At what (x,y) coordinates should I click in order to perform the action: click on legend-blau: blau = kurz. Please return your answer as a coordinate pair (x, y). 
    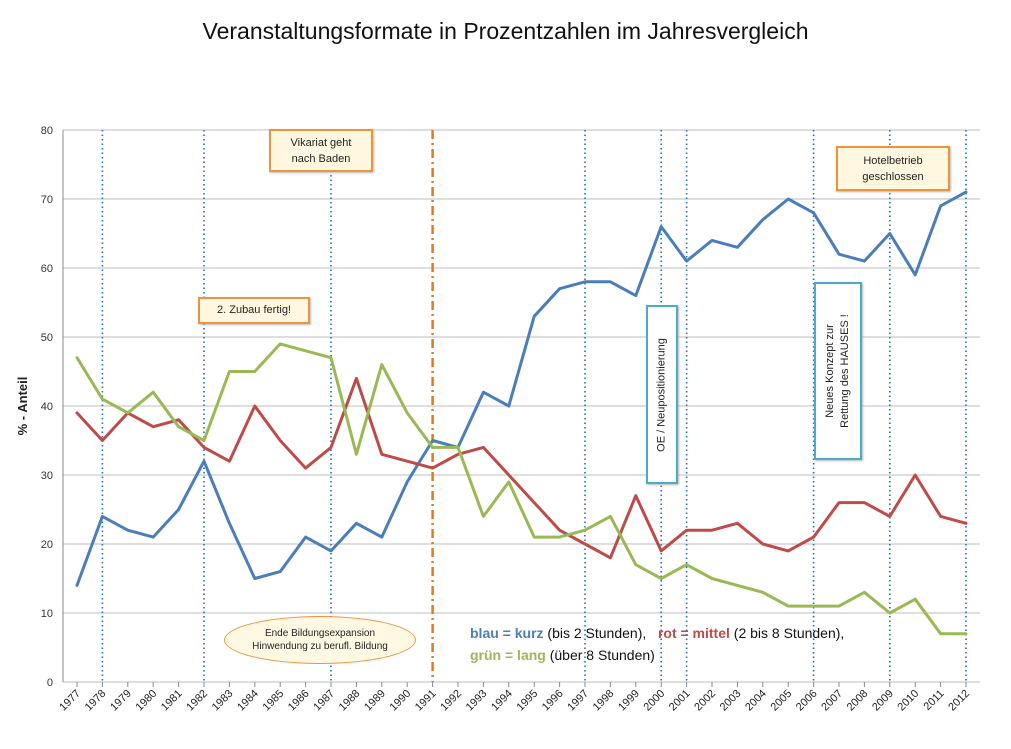
    Looking at the image, I should click on (507, 633).